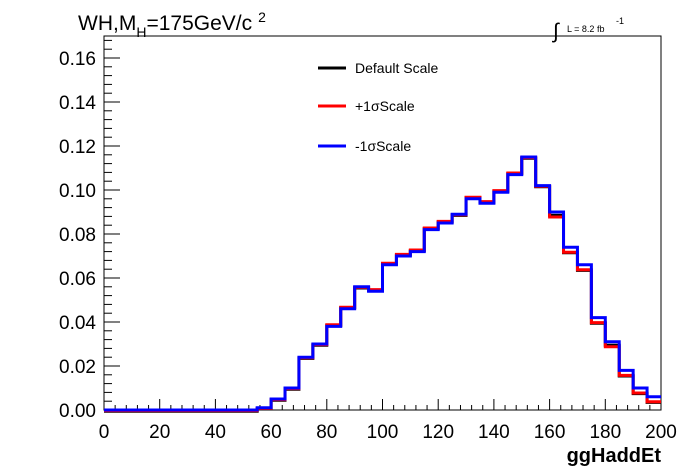  Describe the element at coordinates (77, 147) in the screenshot. I see `y-tick-label: 0.12` at that location.